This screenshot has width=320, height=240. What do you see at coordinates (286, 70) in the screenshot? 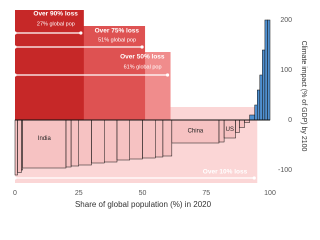
I see `y-tick-label: 100` at bounding box center [286, 70].